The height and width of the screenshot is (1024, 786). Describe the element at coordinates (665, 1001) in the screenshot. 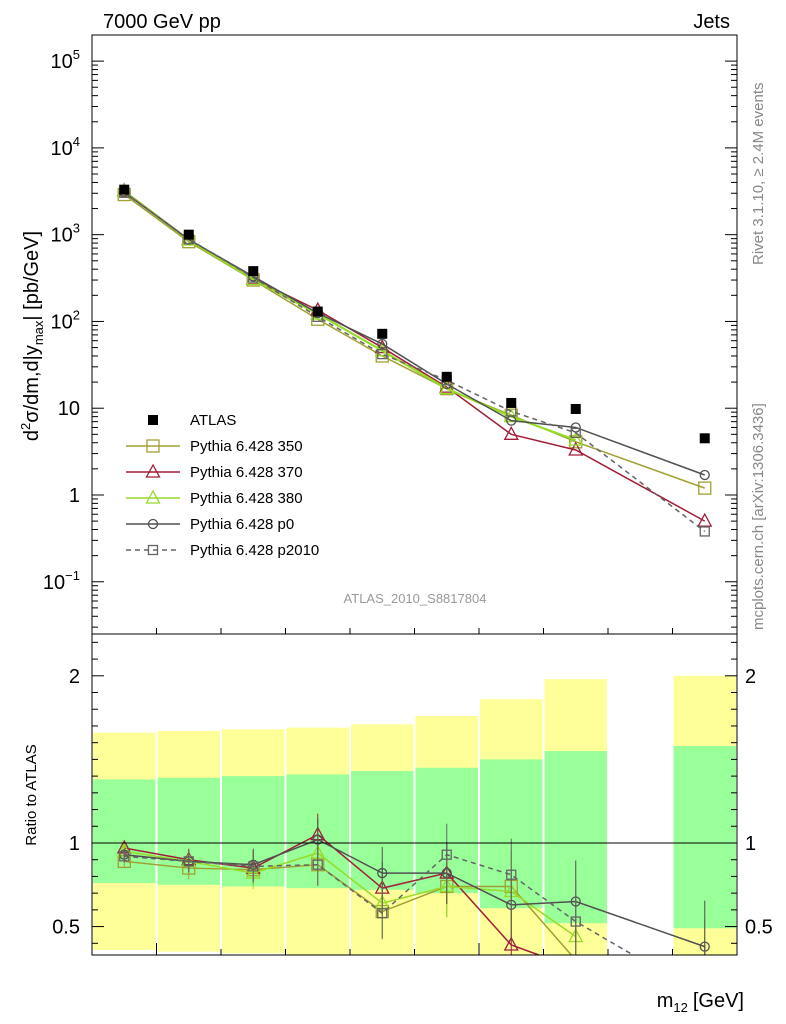

I see `x-label-m: m` at that location.